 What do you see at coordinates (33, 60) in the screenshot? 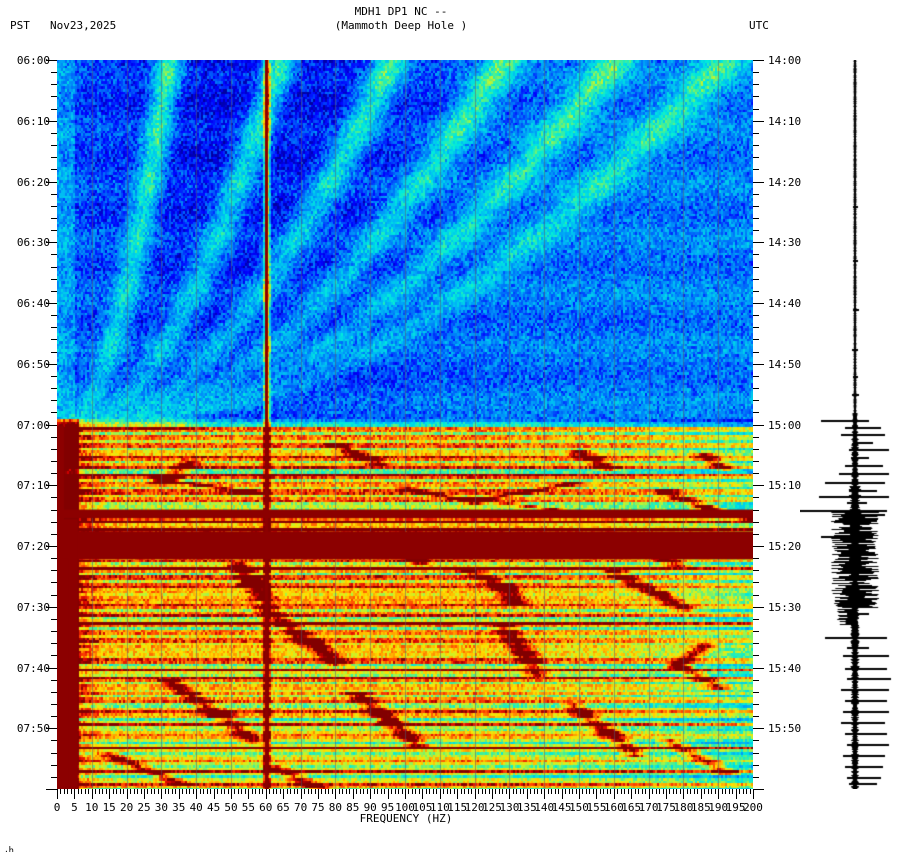
I see `time-label-pst: 06:00` at bounding box center [33, 60].